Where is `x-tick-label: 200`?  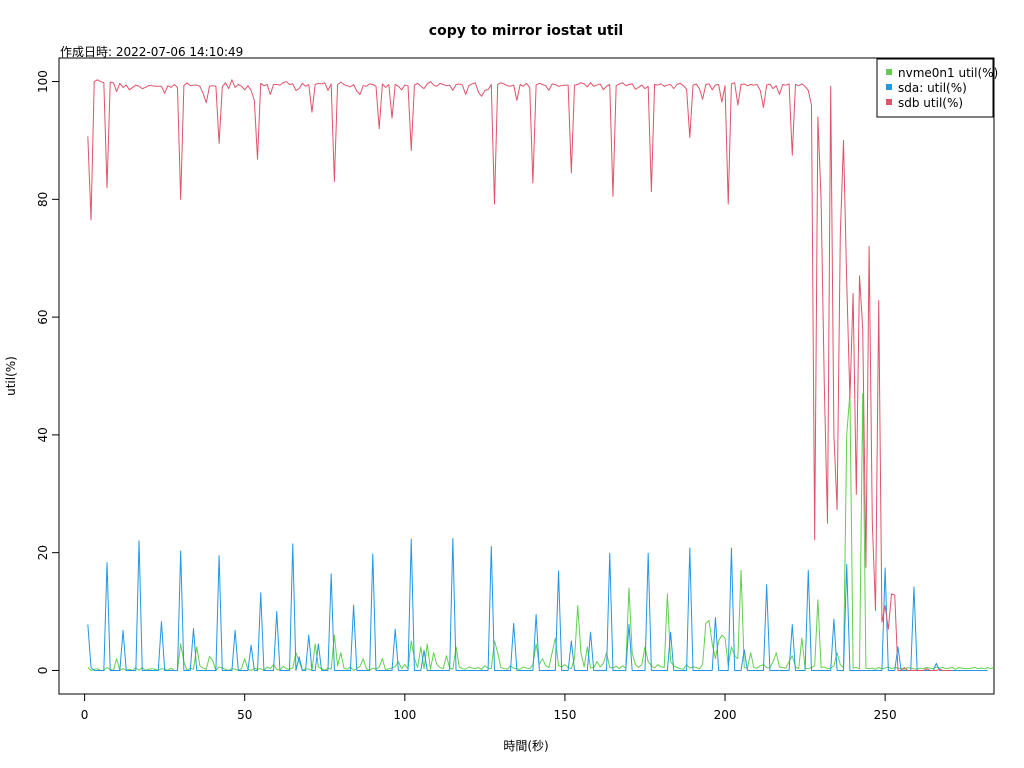 x-tick-label: 200 is located at coordinates (725, 715).